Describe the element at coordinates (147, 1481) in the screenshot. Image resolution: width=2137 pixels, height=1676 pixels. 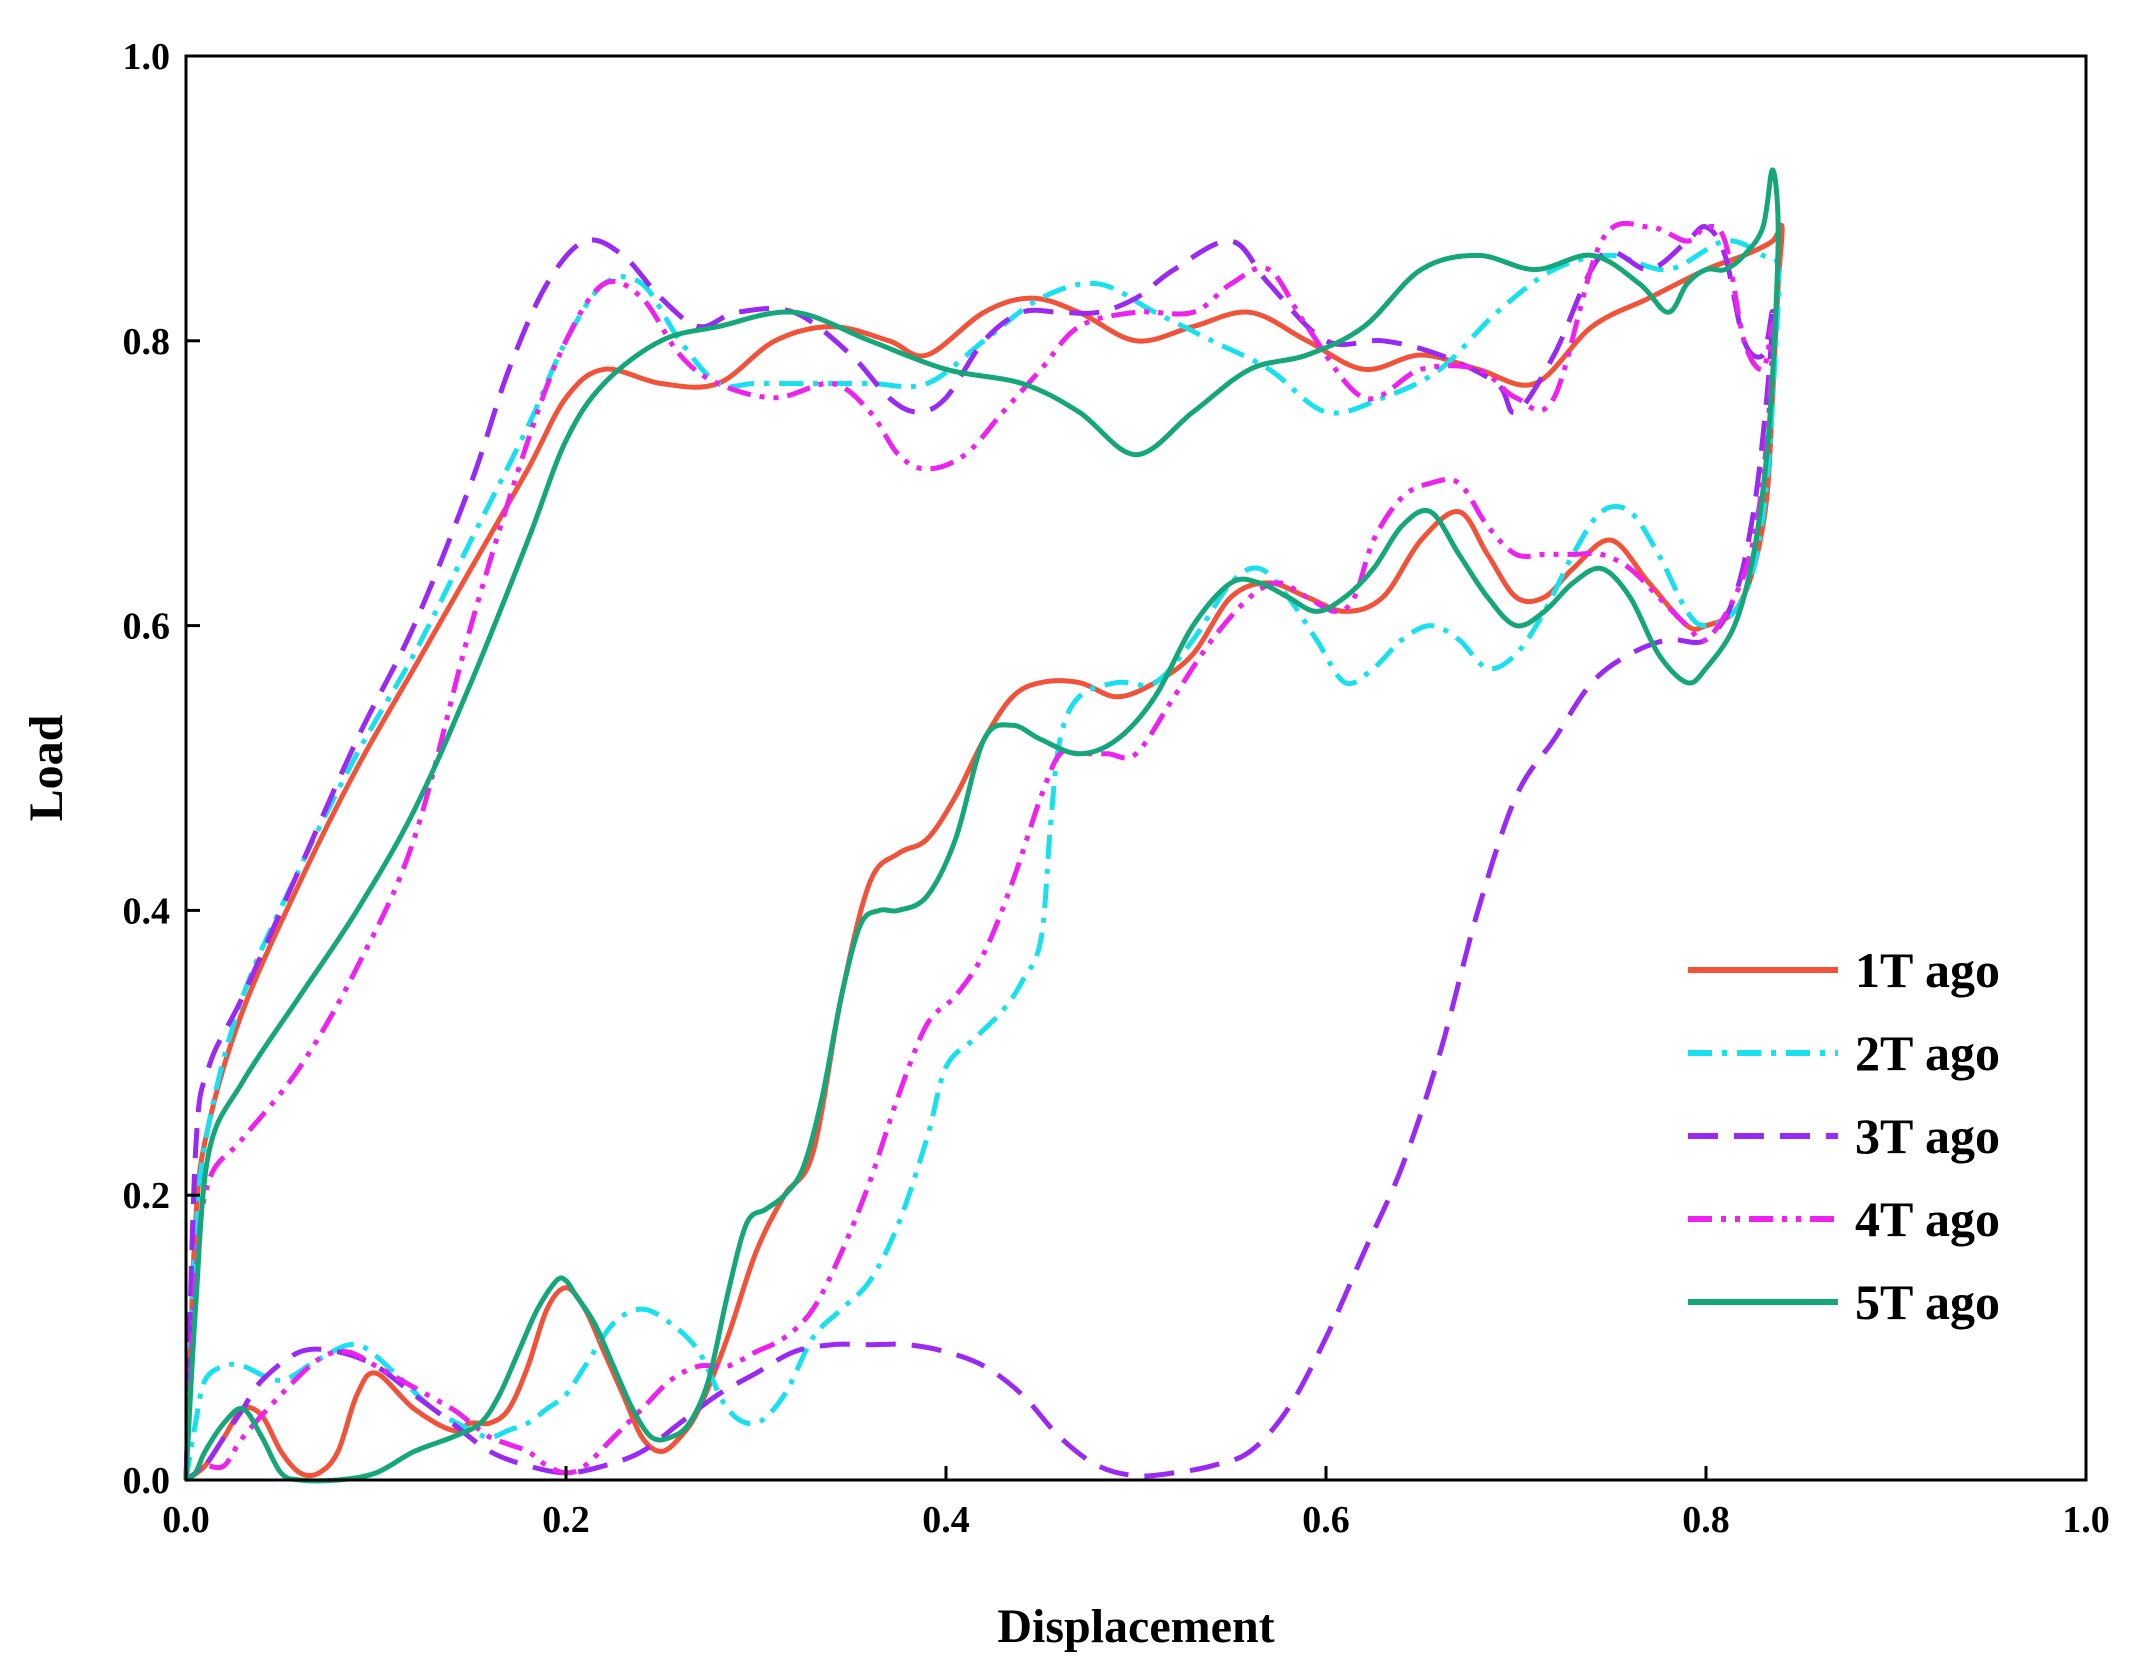
I see `y-tick-label: 0.0` at that location.